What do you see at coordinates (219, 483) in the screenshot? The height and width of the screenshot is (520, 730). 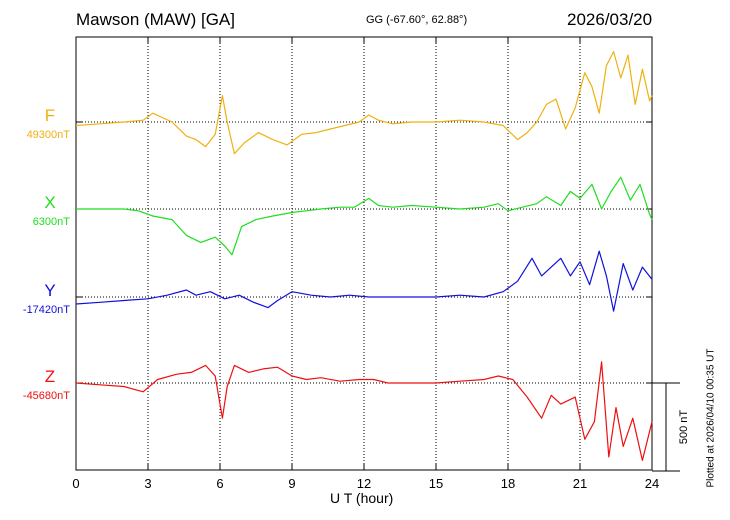 I see `x-tick-label: 6` at bounding box center [219, 483].